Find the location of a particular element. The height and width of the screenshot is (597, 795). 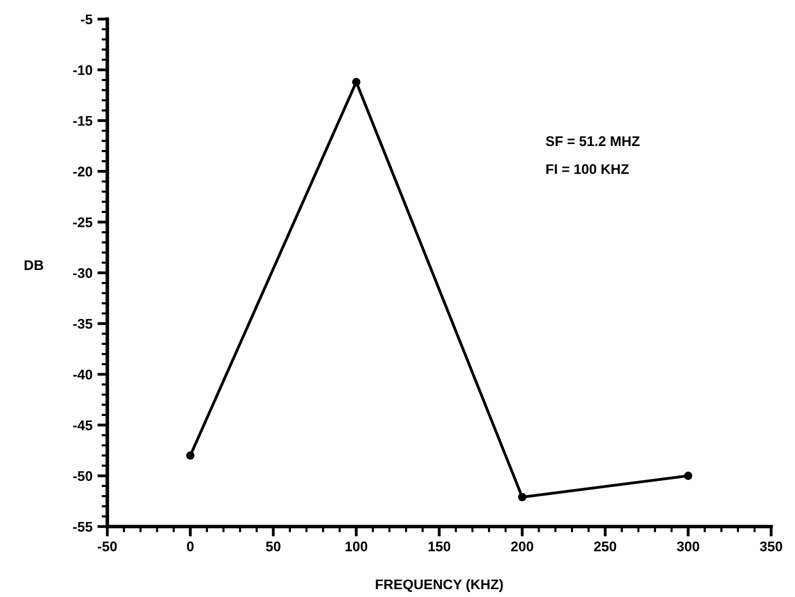

y-tick-label: -35 is located at coordinates (82, 323).